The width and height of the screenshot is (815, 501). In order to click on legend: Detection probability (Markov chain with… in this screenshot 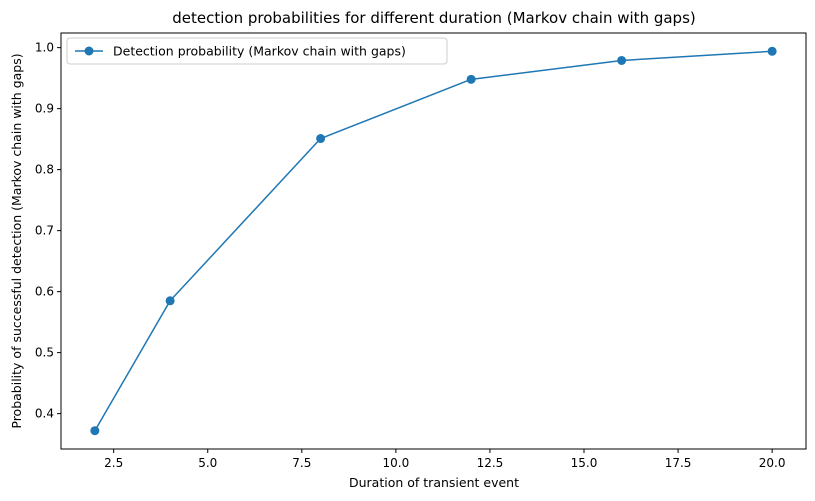, I will do `click(257, 51)`.